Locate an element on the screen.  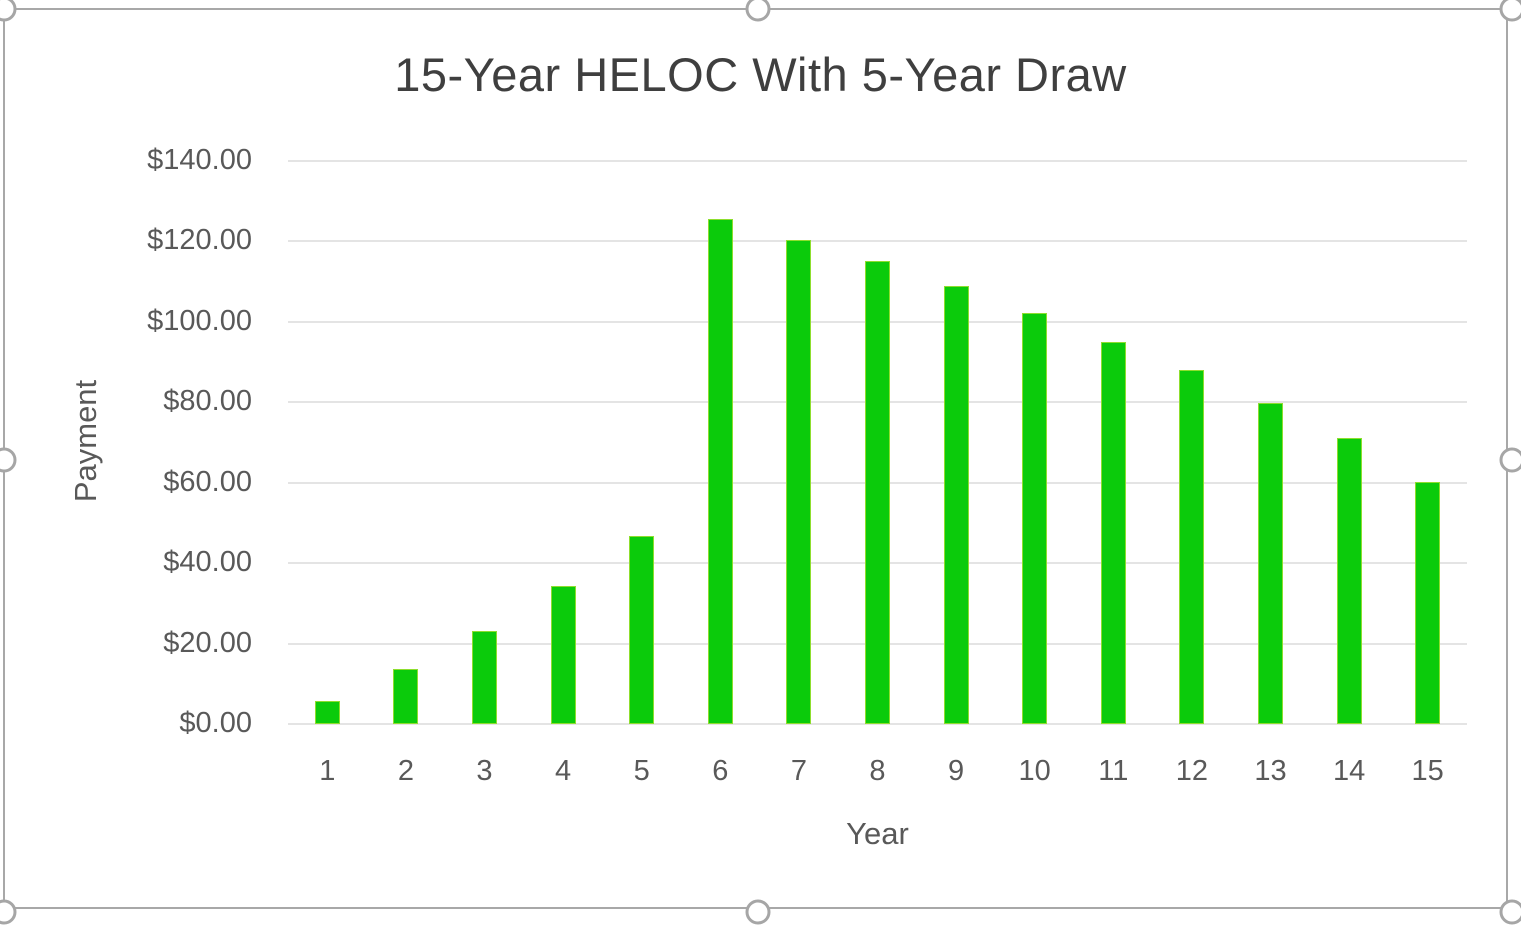
x-tick-label-2: 2 is located at coordinates (406, 771).